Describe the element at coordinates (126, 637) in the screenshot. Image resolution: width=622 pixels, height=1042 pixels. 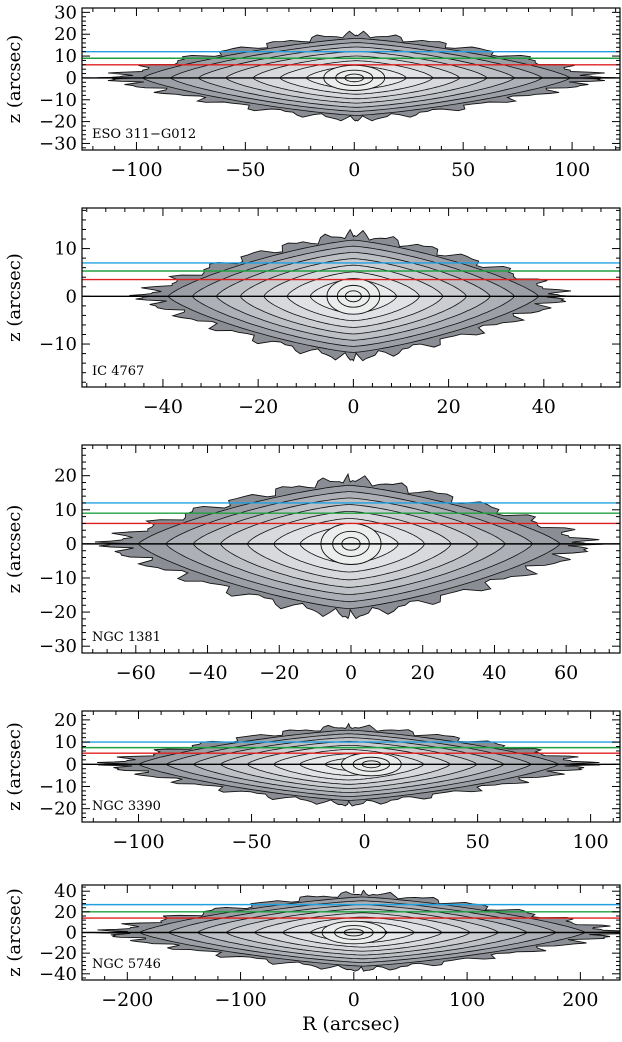
I see `galaxy-name-label: NGC 1381` at that location.